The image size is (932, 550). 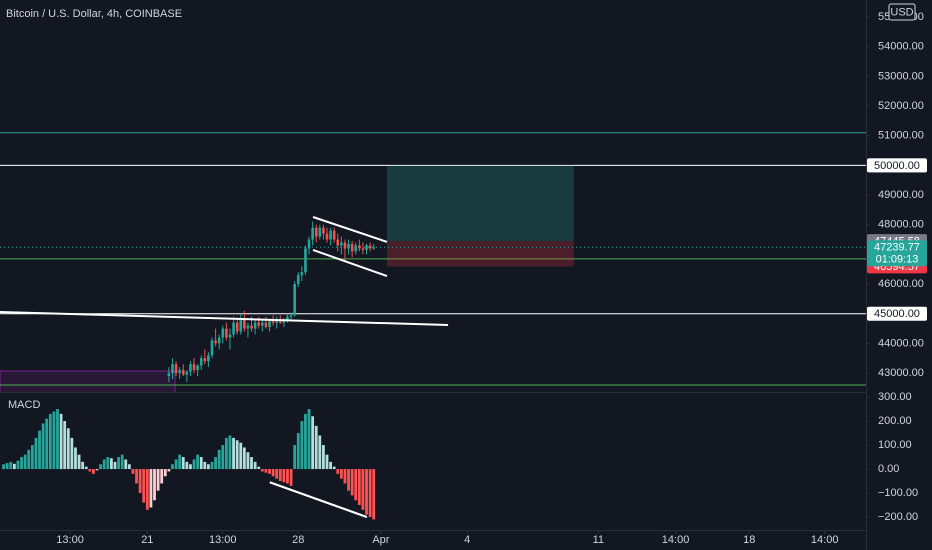 I want to click on y-tick-label: 54000.00, so click(x=901, y=47).